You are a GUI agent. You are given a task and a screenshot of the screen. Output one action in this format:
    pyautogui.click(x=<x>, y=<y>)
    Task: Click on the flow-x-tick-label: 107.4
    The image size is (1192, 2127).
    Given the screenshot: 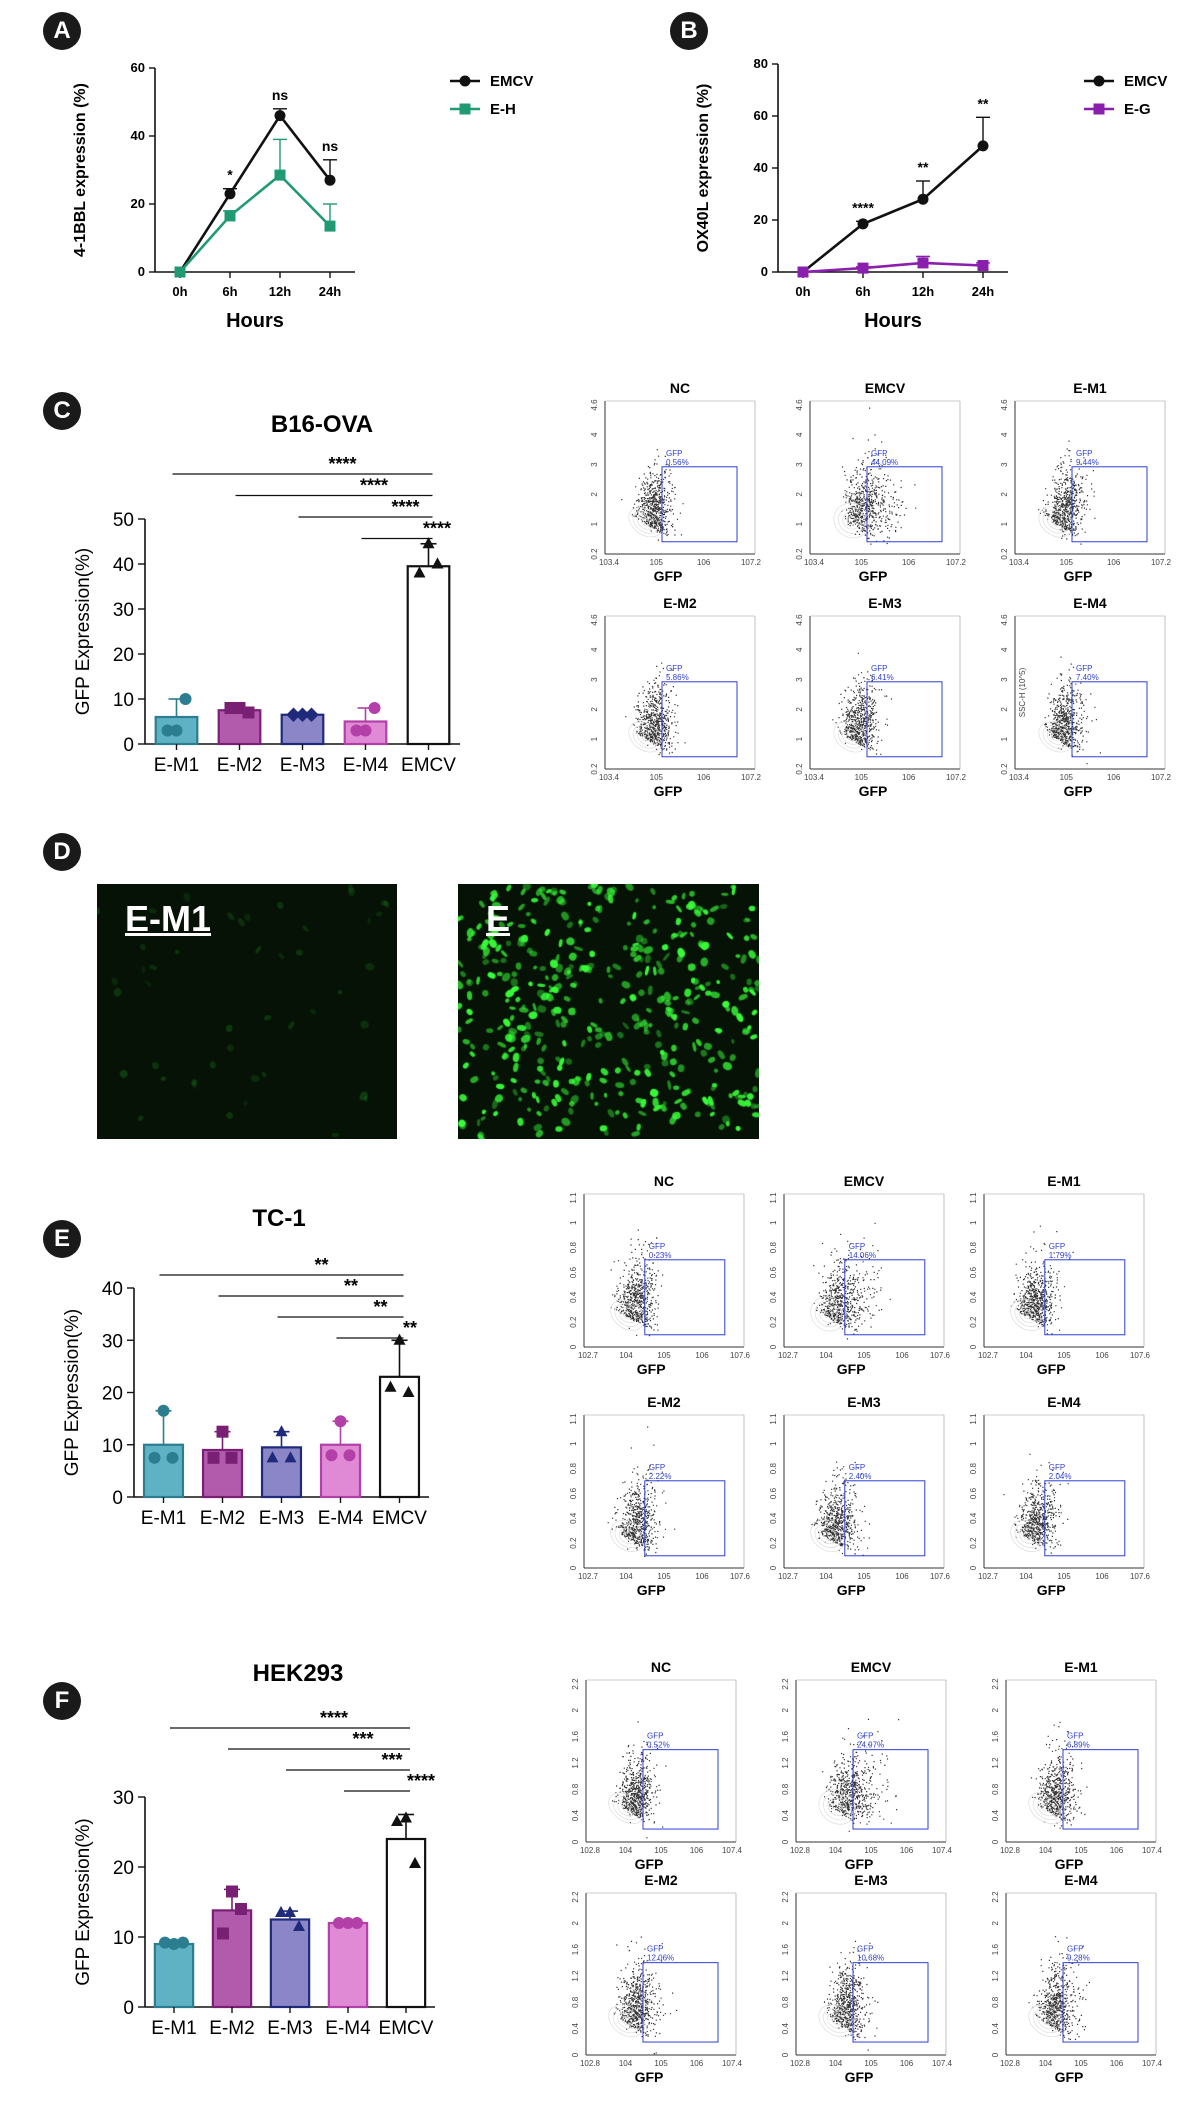 What is the action you would take?
    pyautogui.click(x=942, y=1850)
    